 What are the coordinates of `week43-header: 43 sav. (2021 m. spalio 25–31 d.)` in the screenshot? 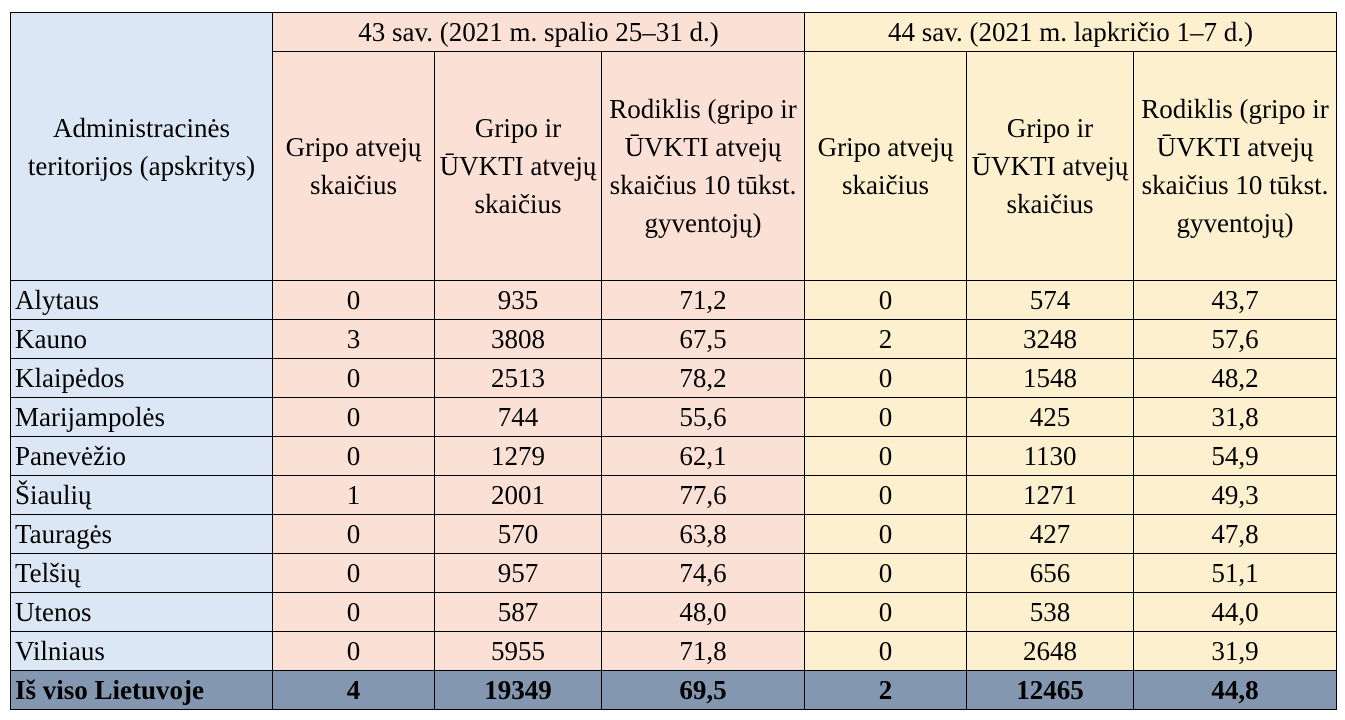 It's located at (538, 32).